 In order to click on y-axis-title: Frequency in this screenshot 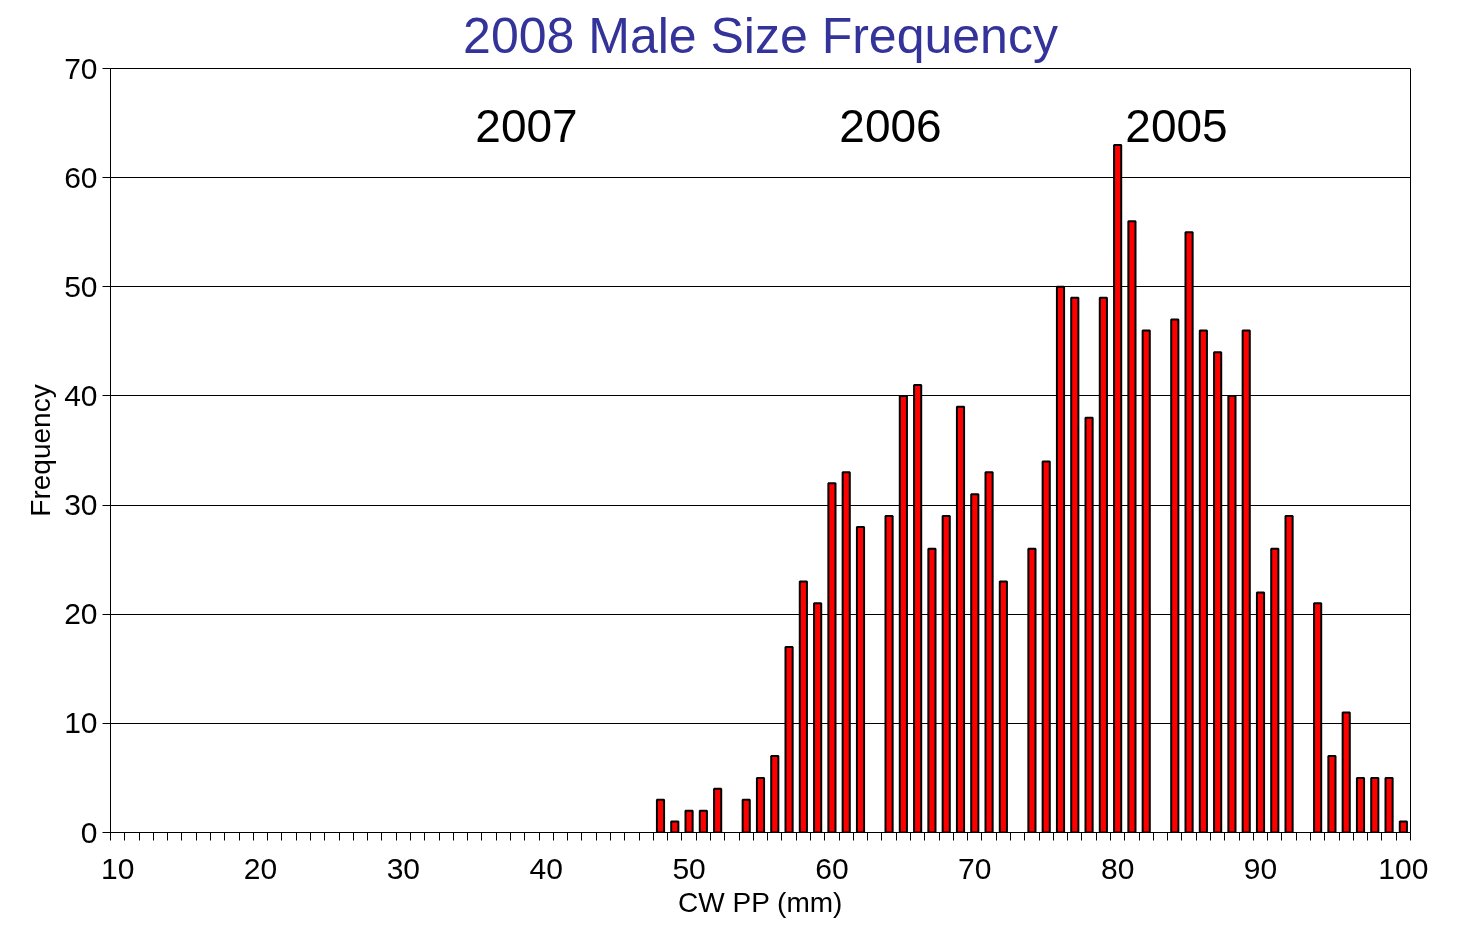, I will do `click(41, 450)`.